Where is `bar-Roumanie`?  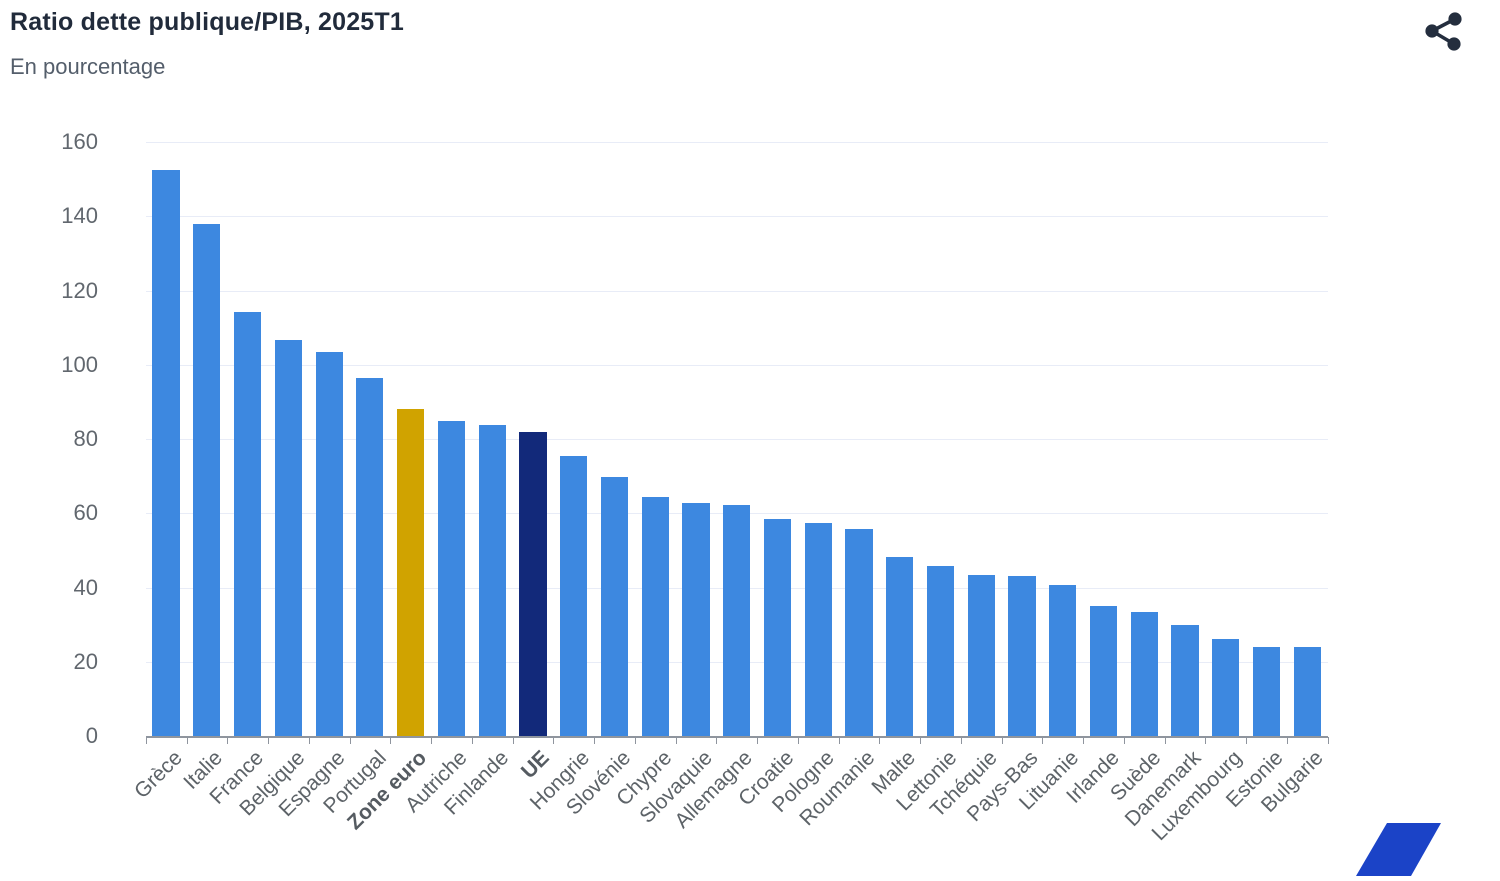
bar-Roumanie is located at coordinates (859, 632).